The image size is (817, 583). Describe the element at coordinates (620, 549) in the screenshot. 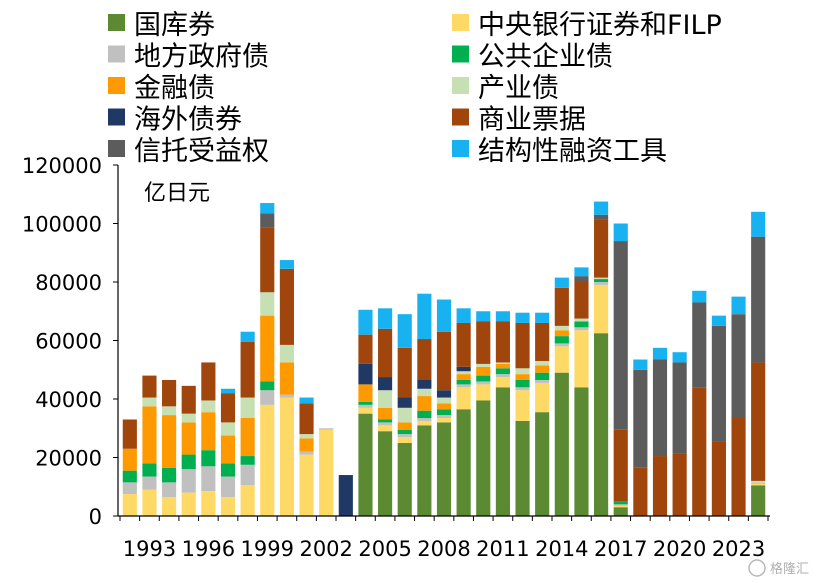

I see `x-tick-label: 2017` at that location.